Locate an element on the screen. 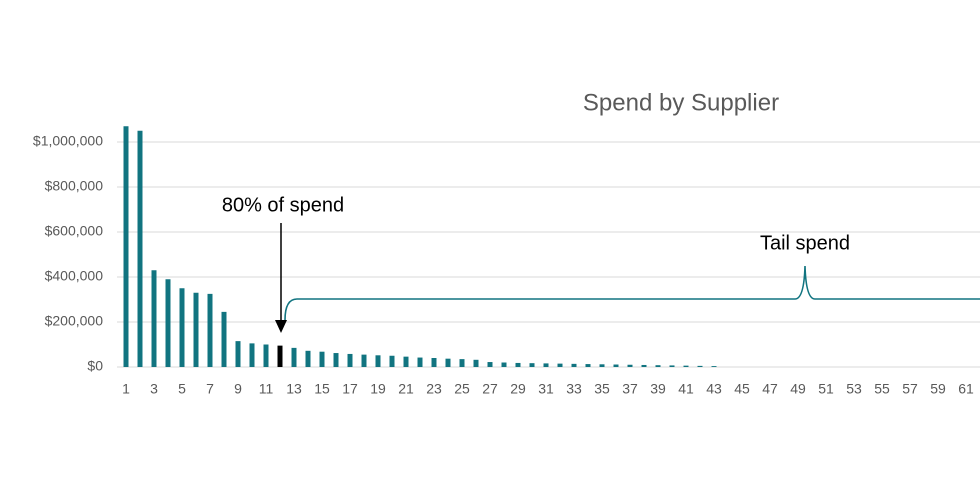 This screenshot has height=486, width=980. y-tick-label: $0 is located at coordinates (95, 366).